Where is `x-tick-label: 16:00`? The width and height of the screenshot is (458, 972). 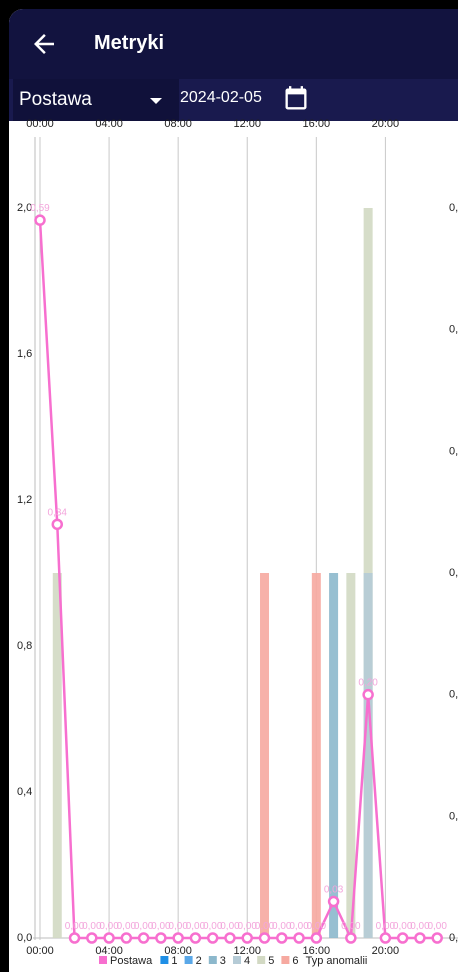 x-tick-label: 16:00 is located at coordinates (317, 951).